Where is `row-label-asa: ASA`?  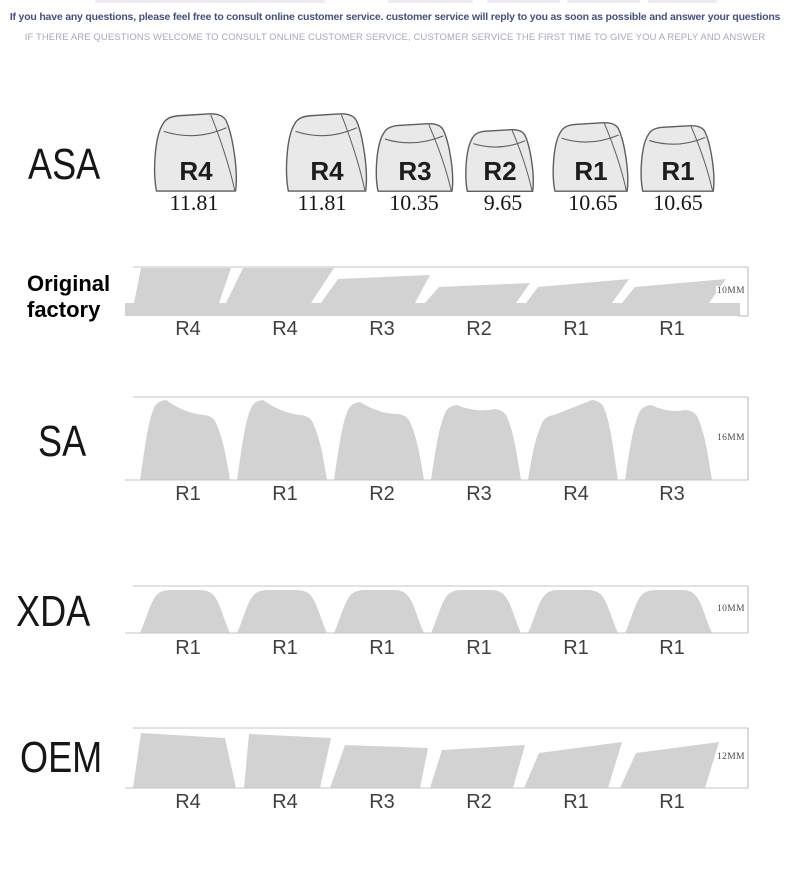 row-label-asa: ASA is located at coordinates (64, 164).